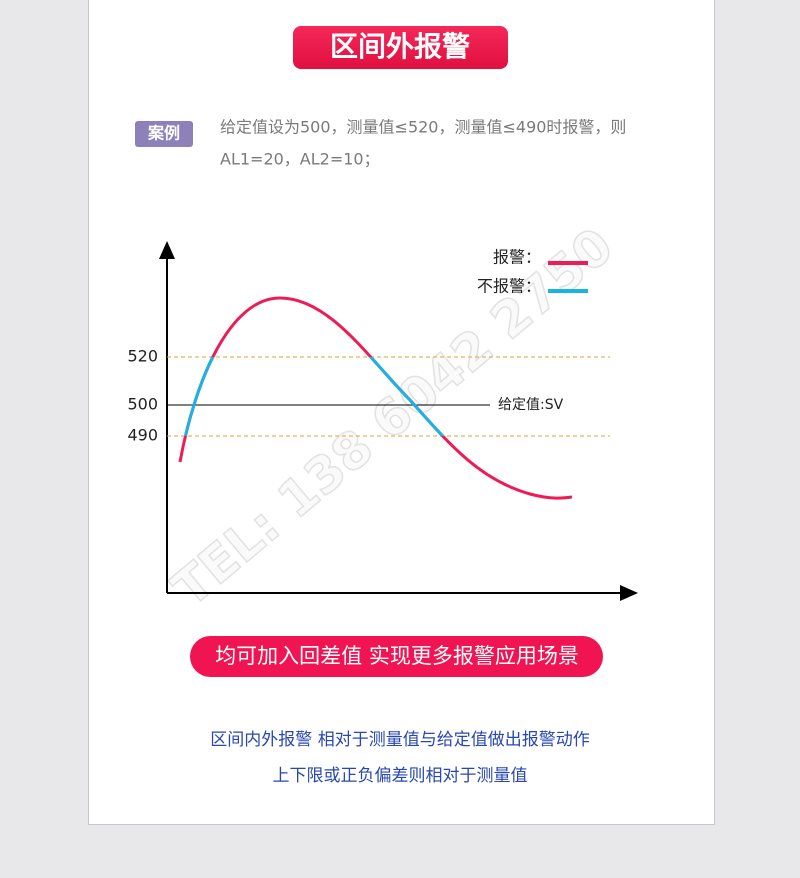 The width and height of the screenshot is (800, 878). Describe the element at coordinates (314, 396) in the screenshot. I see `curve-normal` at that location.